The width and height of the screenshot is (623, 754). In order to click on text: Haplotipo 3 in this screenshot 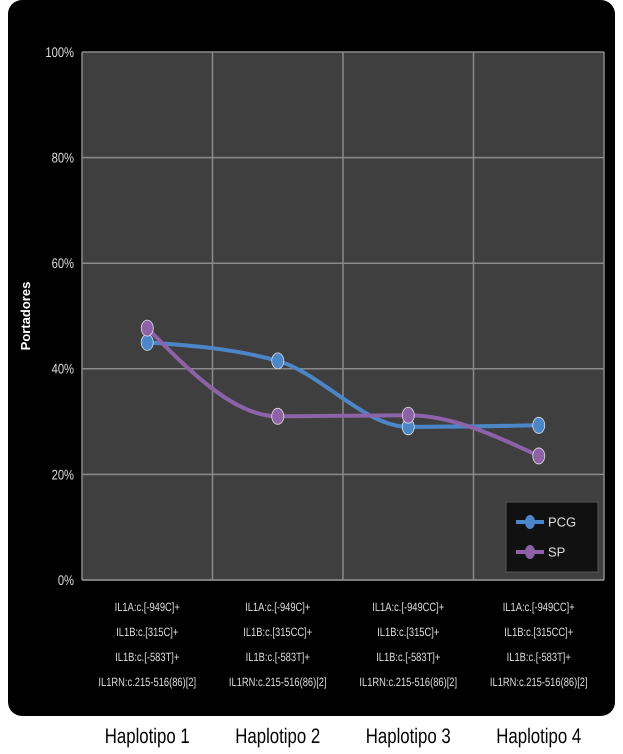, I will do `click(408, 737)`.